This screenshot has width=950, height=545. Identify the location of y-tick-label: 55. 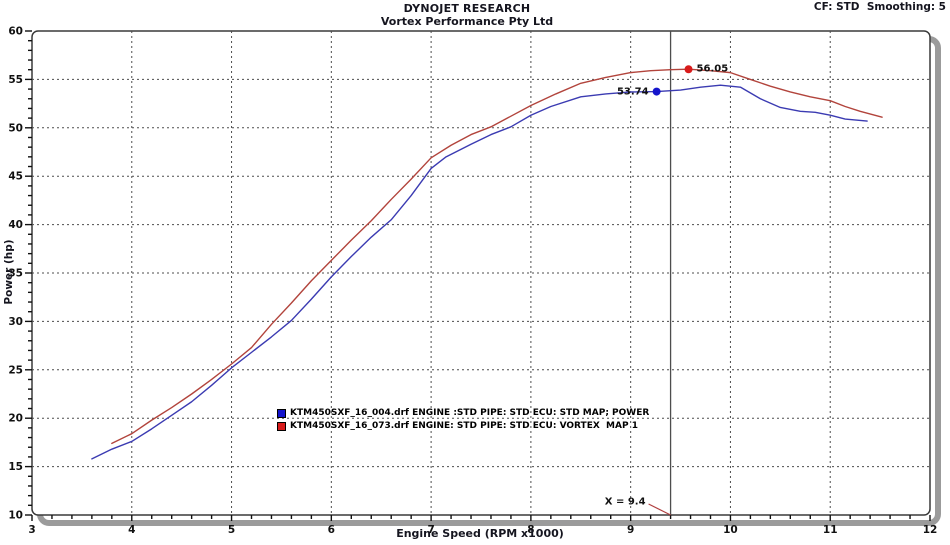
(15, 80).